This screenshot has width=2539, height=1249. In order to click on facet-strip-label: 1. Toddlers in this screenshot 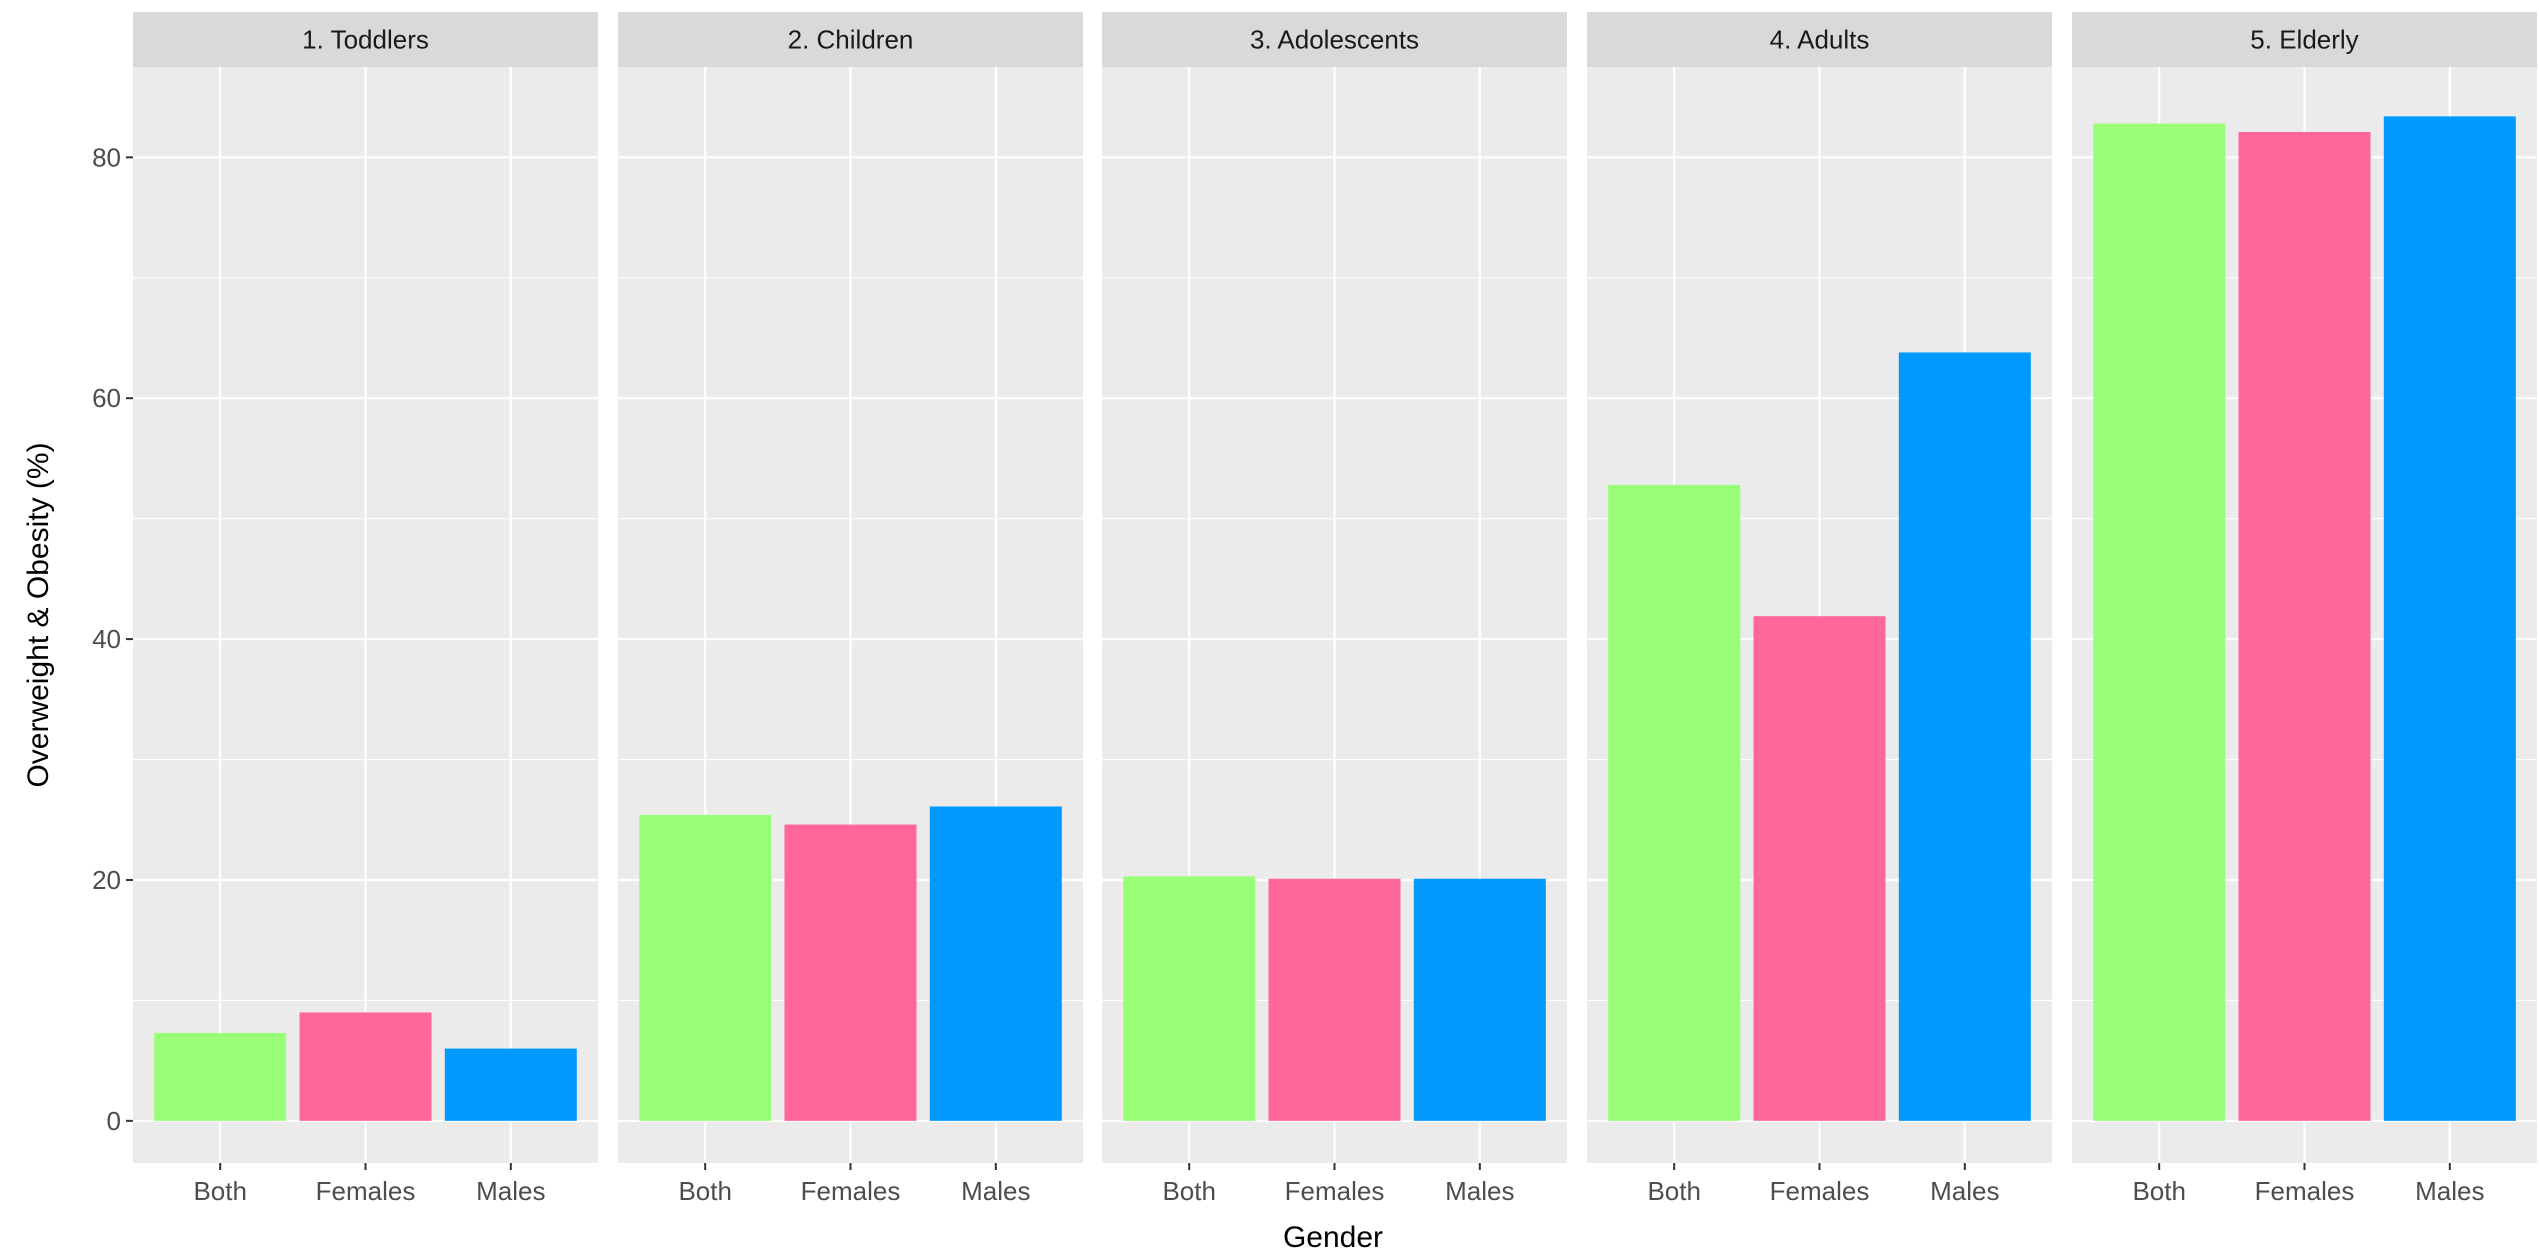, I will do `click(365, 40)`.